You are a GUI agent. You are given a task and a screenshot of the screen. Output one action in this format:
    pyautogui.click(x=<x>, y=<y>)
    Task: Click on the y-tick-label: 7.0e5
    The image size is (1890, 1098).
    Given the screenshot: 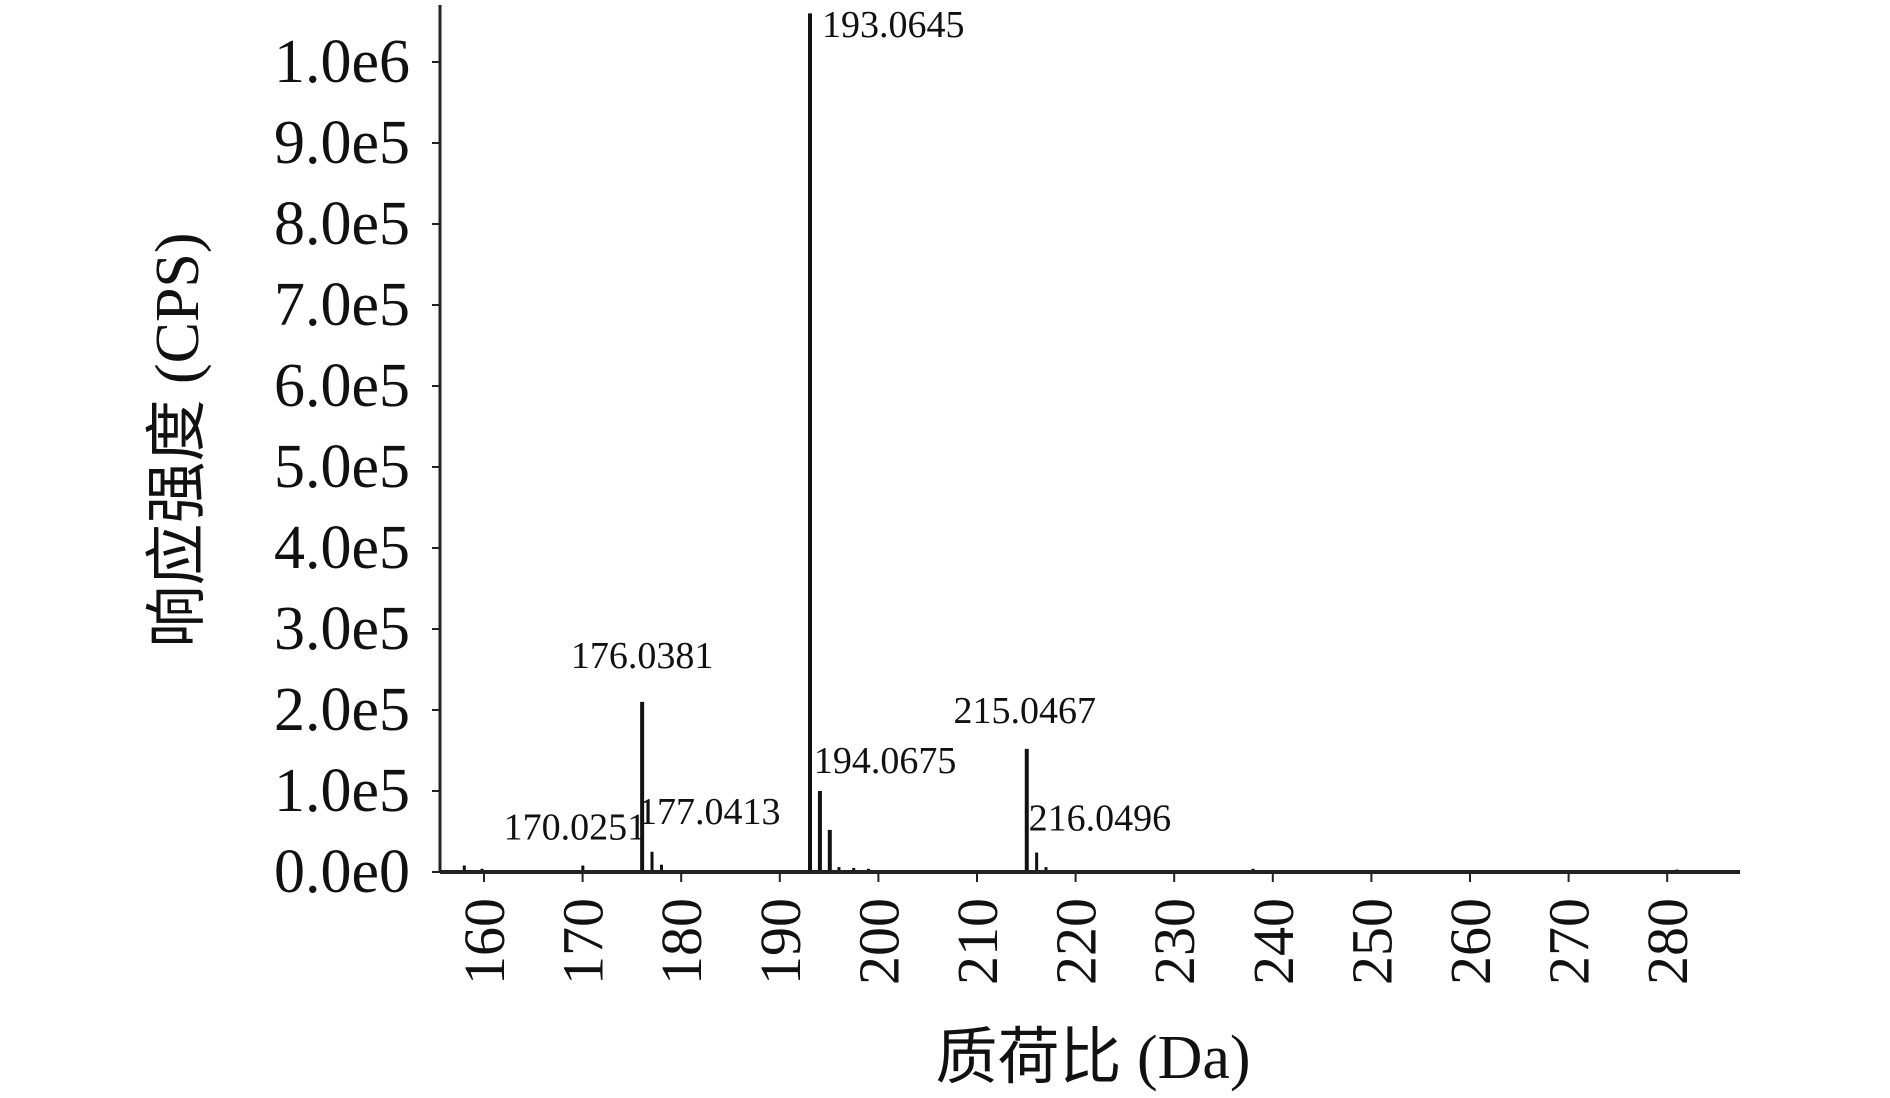 What is the action you would take?
    pyautogui.click(x=342, y=305)
    